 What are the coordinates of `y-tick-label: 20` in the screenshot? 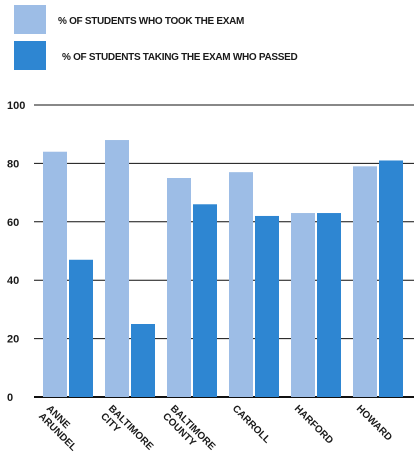 It's located at (13, 340).